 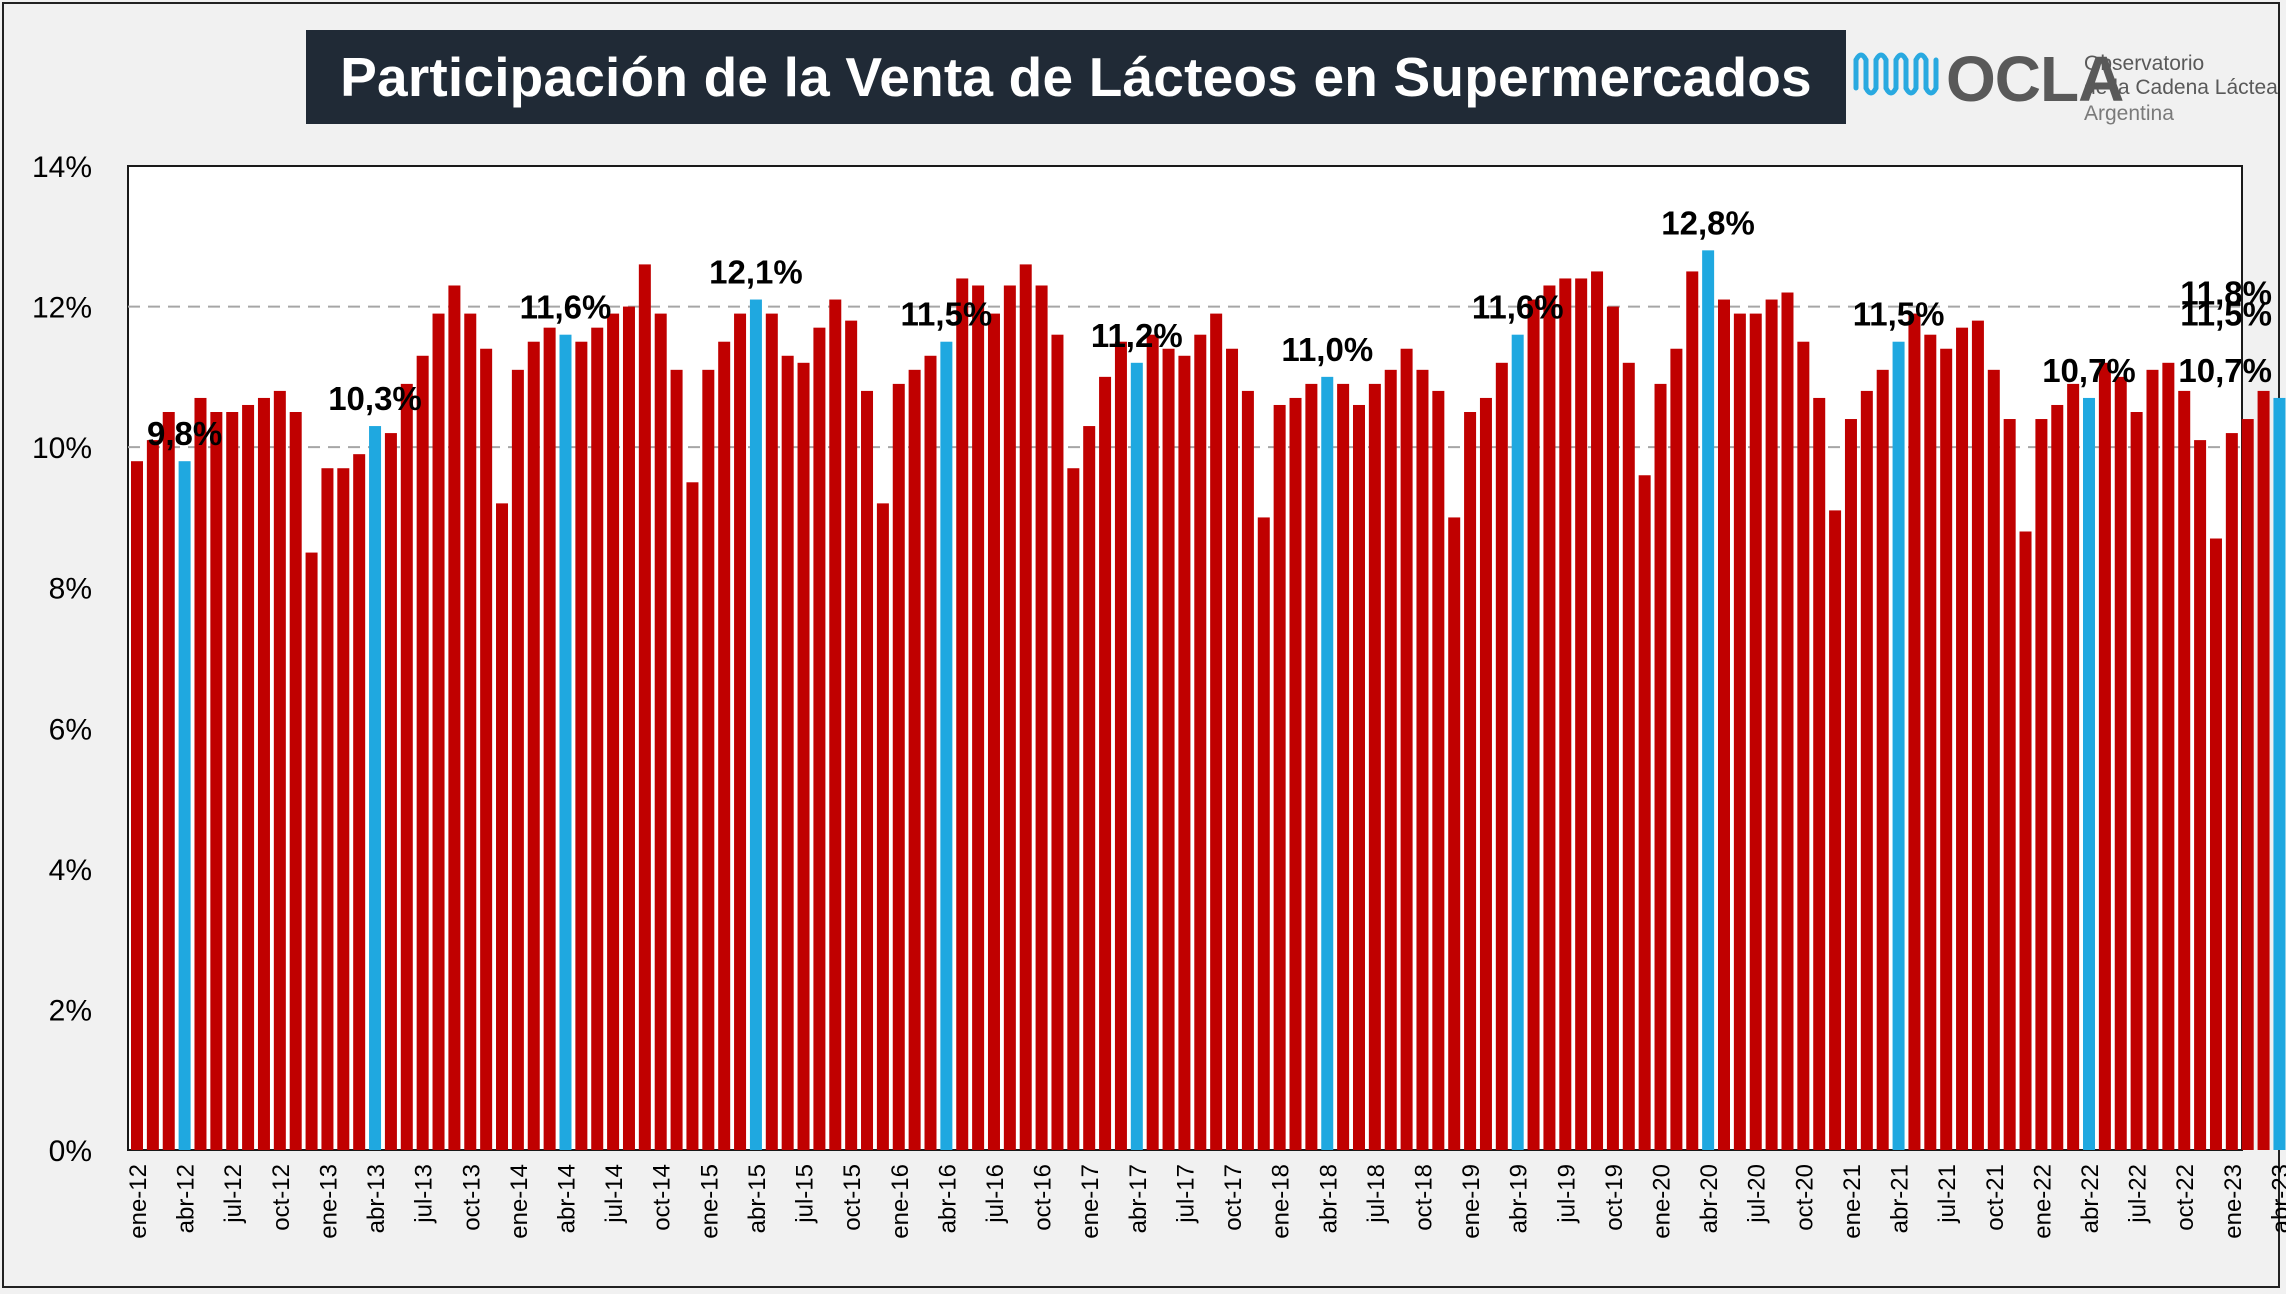 I want to click on x-tick-label: ene-13, so click(x=328, y=1201).